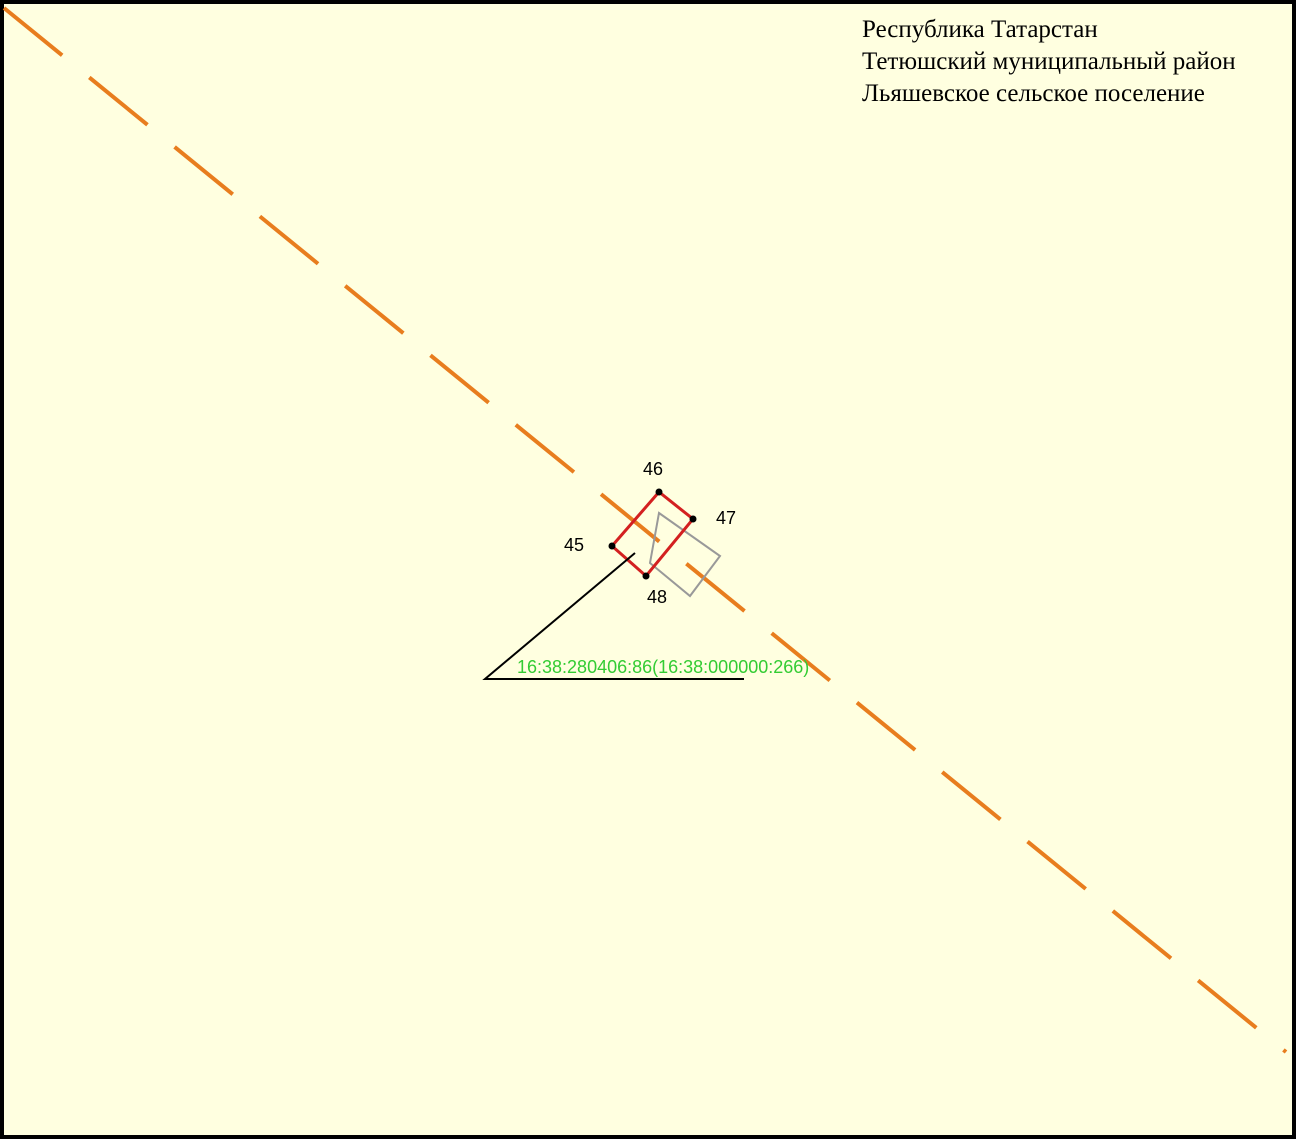 The image size is (1296, 1139). What do you see at coordinates (574, 545) in the screenshot?
I see `point-label: 45` at bounding box center [574, 545].